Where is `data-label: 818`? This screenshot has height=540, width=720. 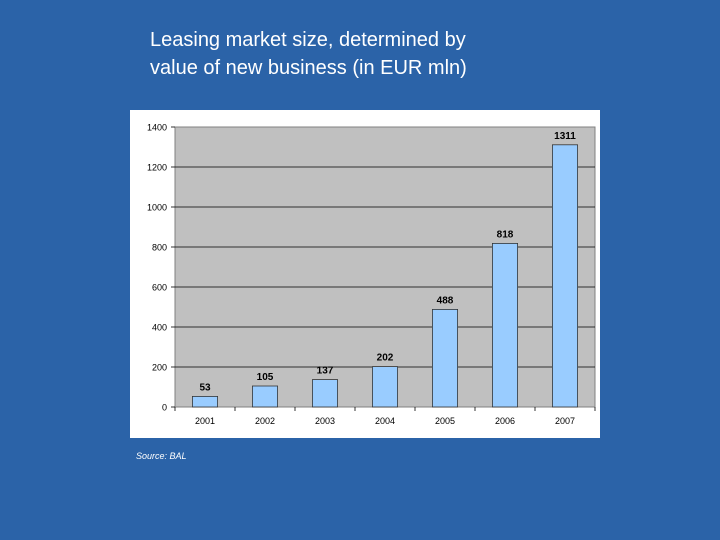
data-label: 818 is located at coordinates (505, 234).